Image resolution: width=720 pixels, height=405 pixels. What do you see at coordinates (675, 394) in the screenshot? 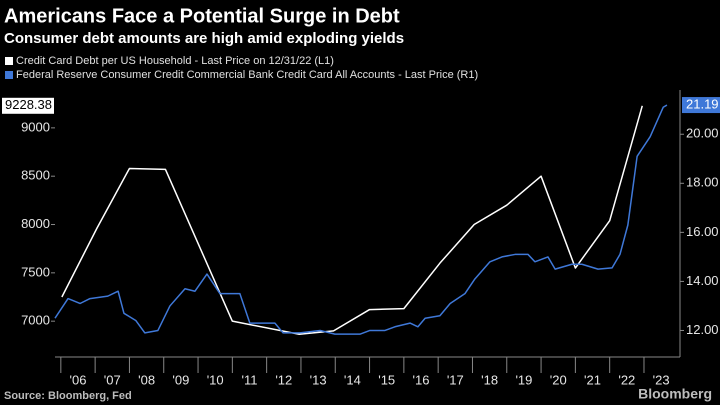
I see `brand: Bloomberg` at bounding box center [675, 394].